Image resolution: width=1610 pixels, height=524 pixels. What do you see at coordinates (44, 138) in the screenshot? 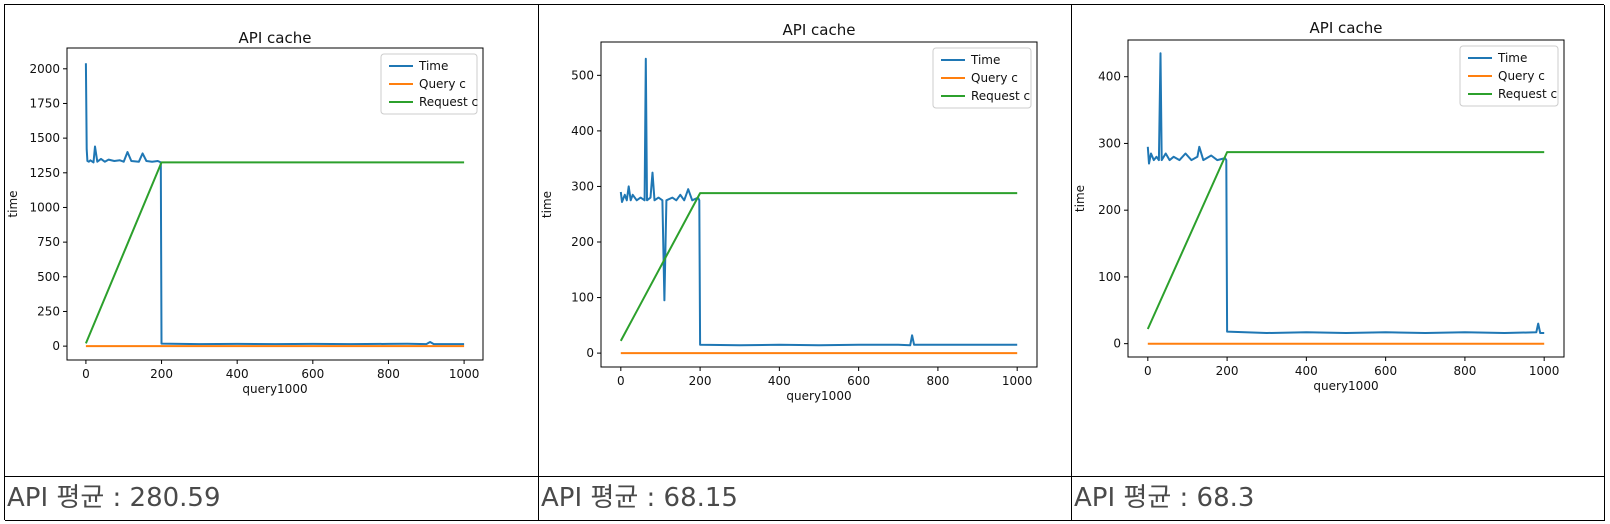
I see `chart-1-y-tick-label: 1500` at bounding box center [44, 138].